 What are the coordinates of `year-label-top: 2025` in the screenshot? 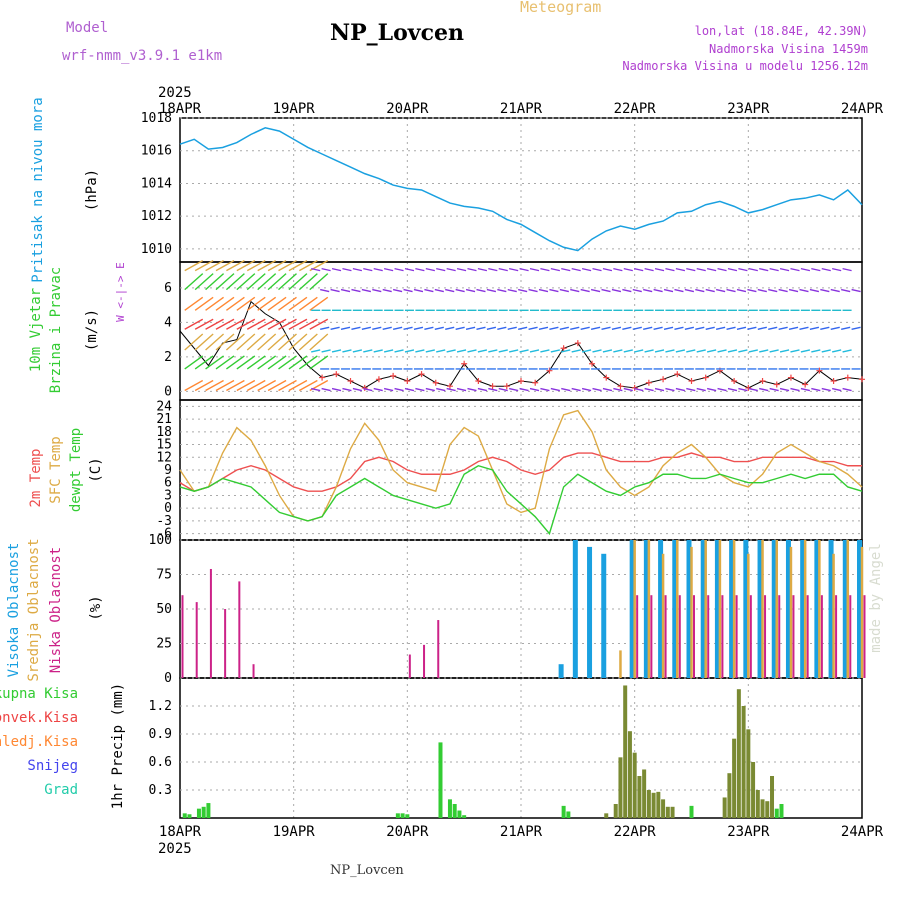 It's located at (175, 93).